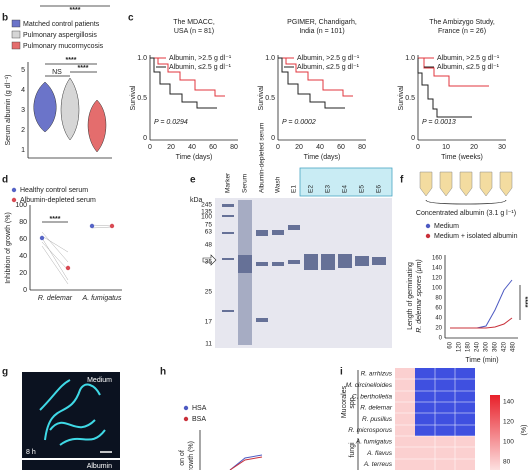  Describe the element at coordinates (194, 31) in the screenshot. I see `plot-title: USA (n = 81)` at that location.